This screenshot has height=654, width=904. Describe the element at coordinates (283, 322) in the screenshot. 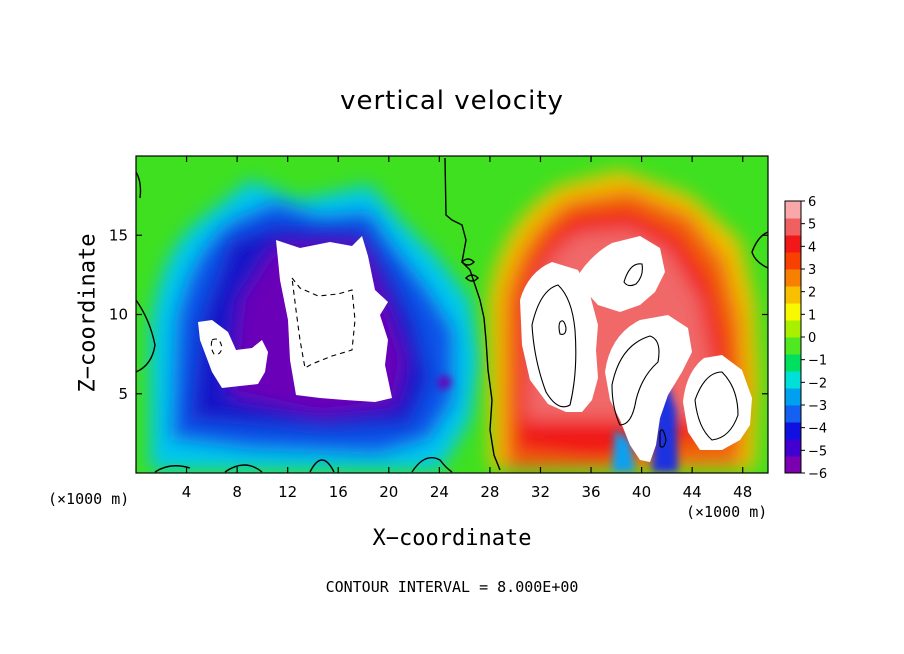

I see `negative-contour-lines` at that location.